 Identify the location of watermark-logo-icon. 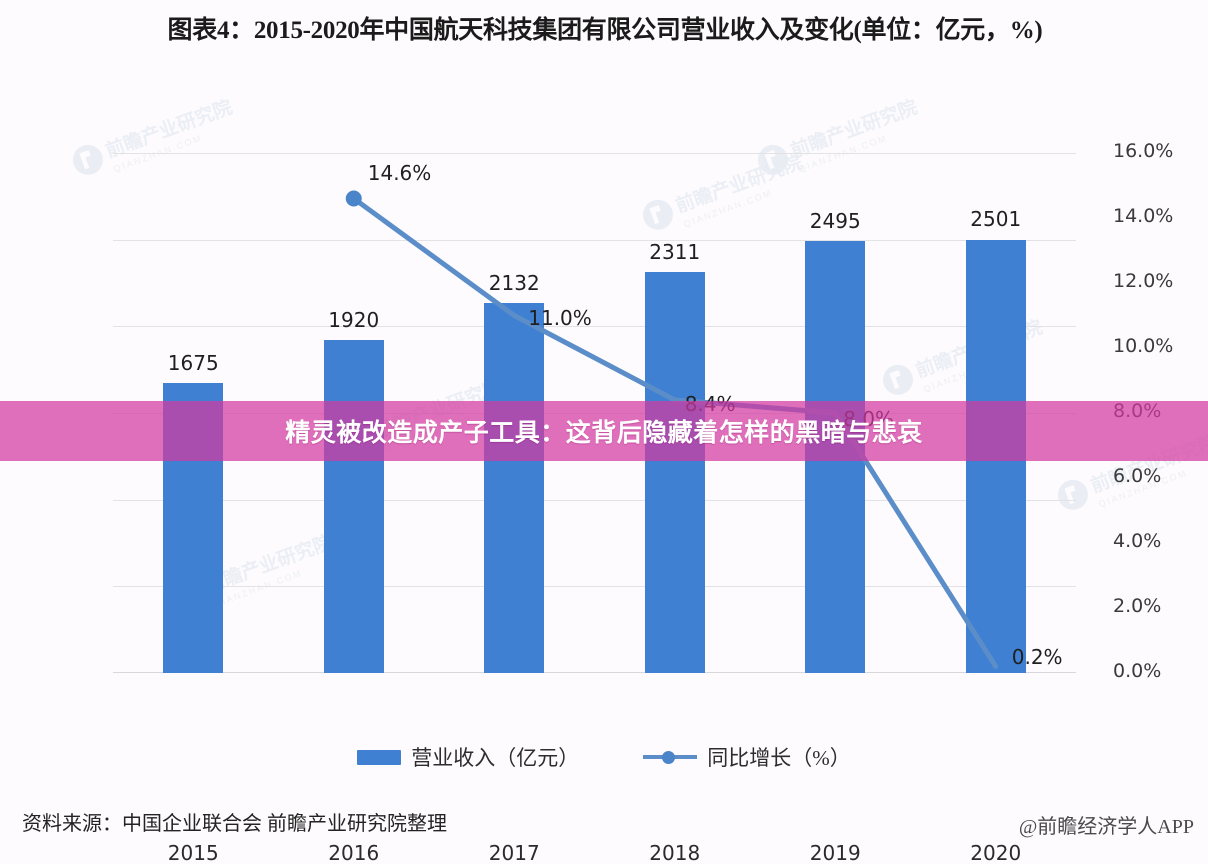
(88, 160).